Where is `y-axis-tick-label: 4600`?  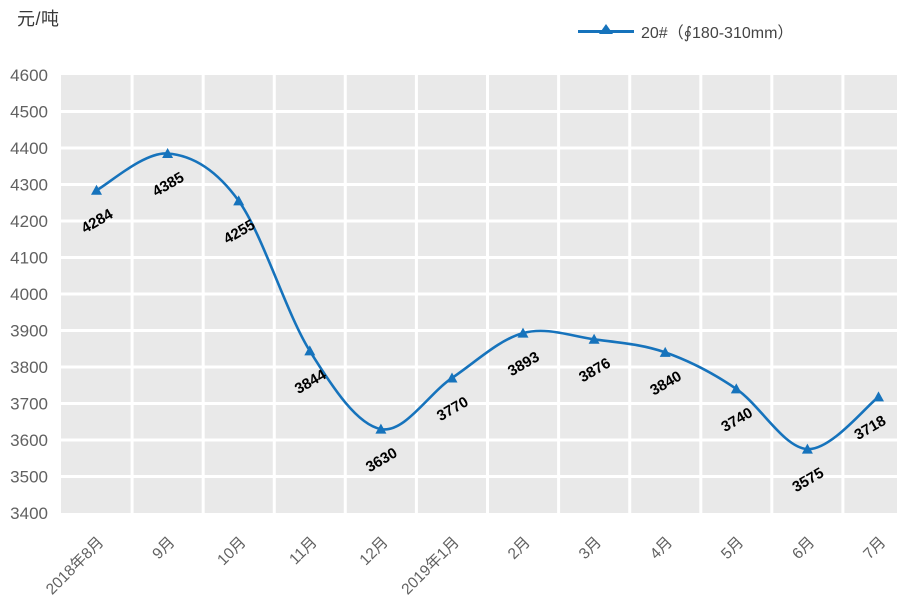 y-axis-tick-label: 4600 is located at coordinates (29, 75).